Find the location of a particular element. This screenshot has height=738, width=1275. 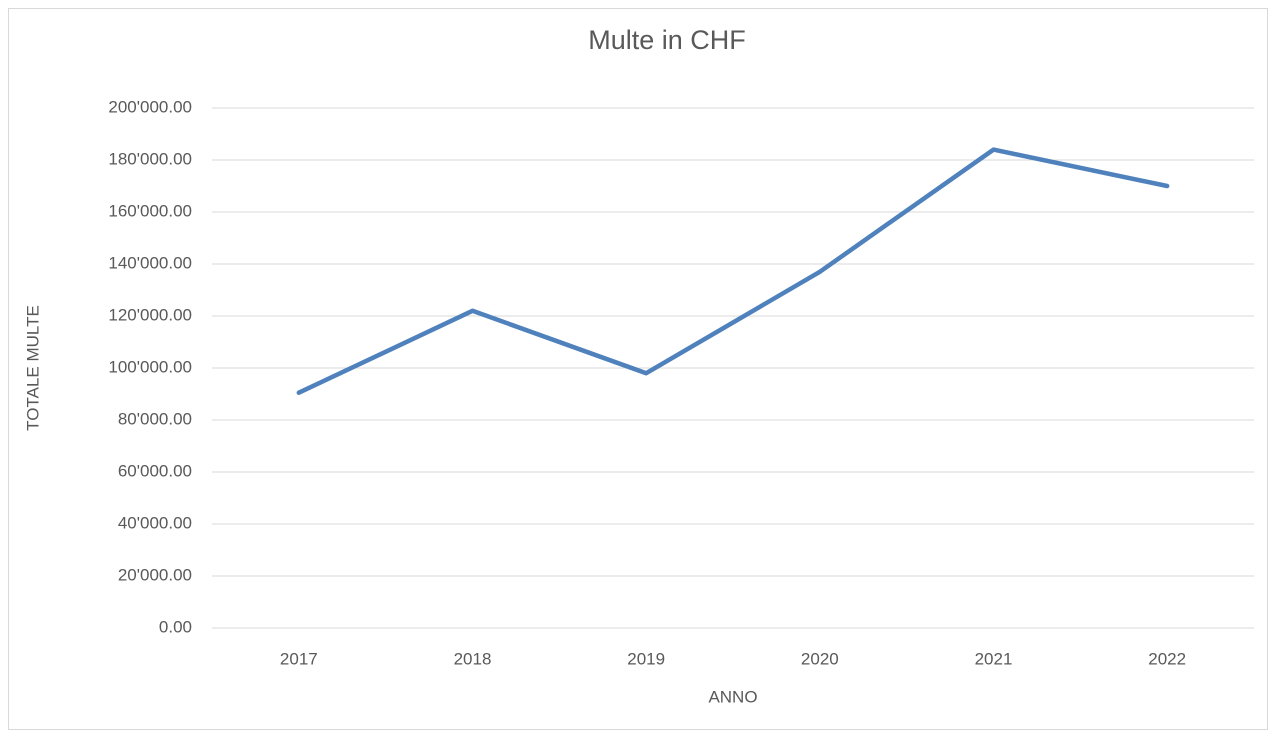

x-axis-label: ANNO is located at coordinates (732, 696).